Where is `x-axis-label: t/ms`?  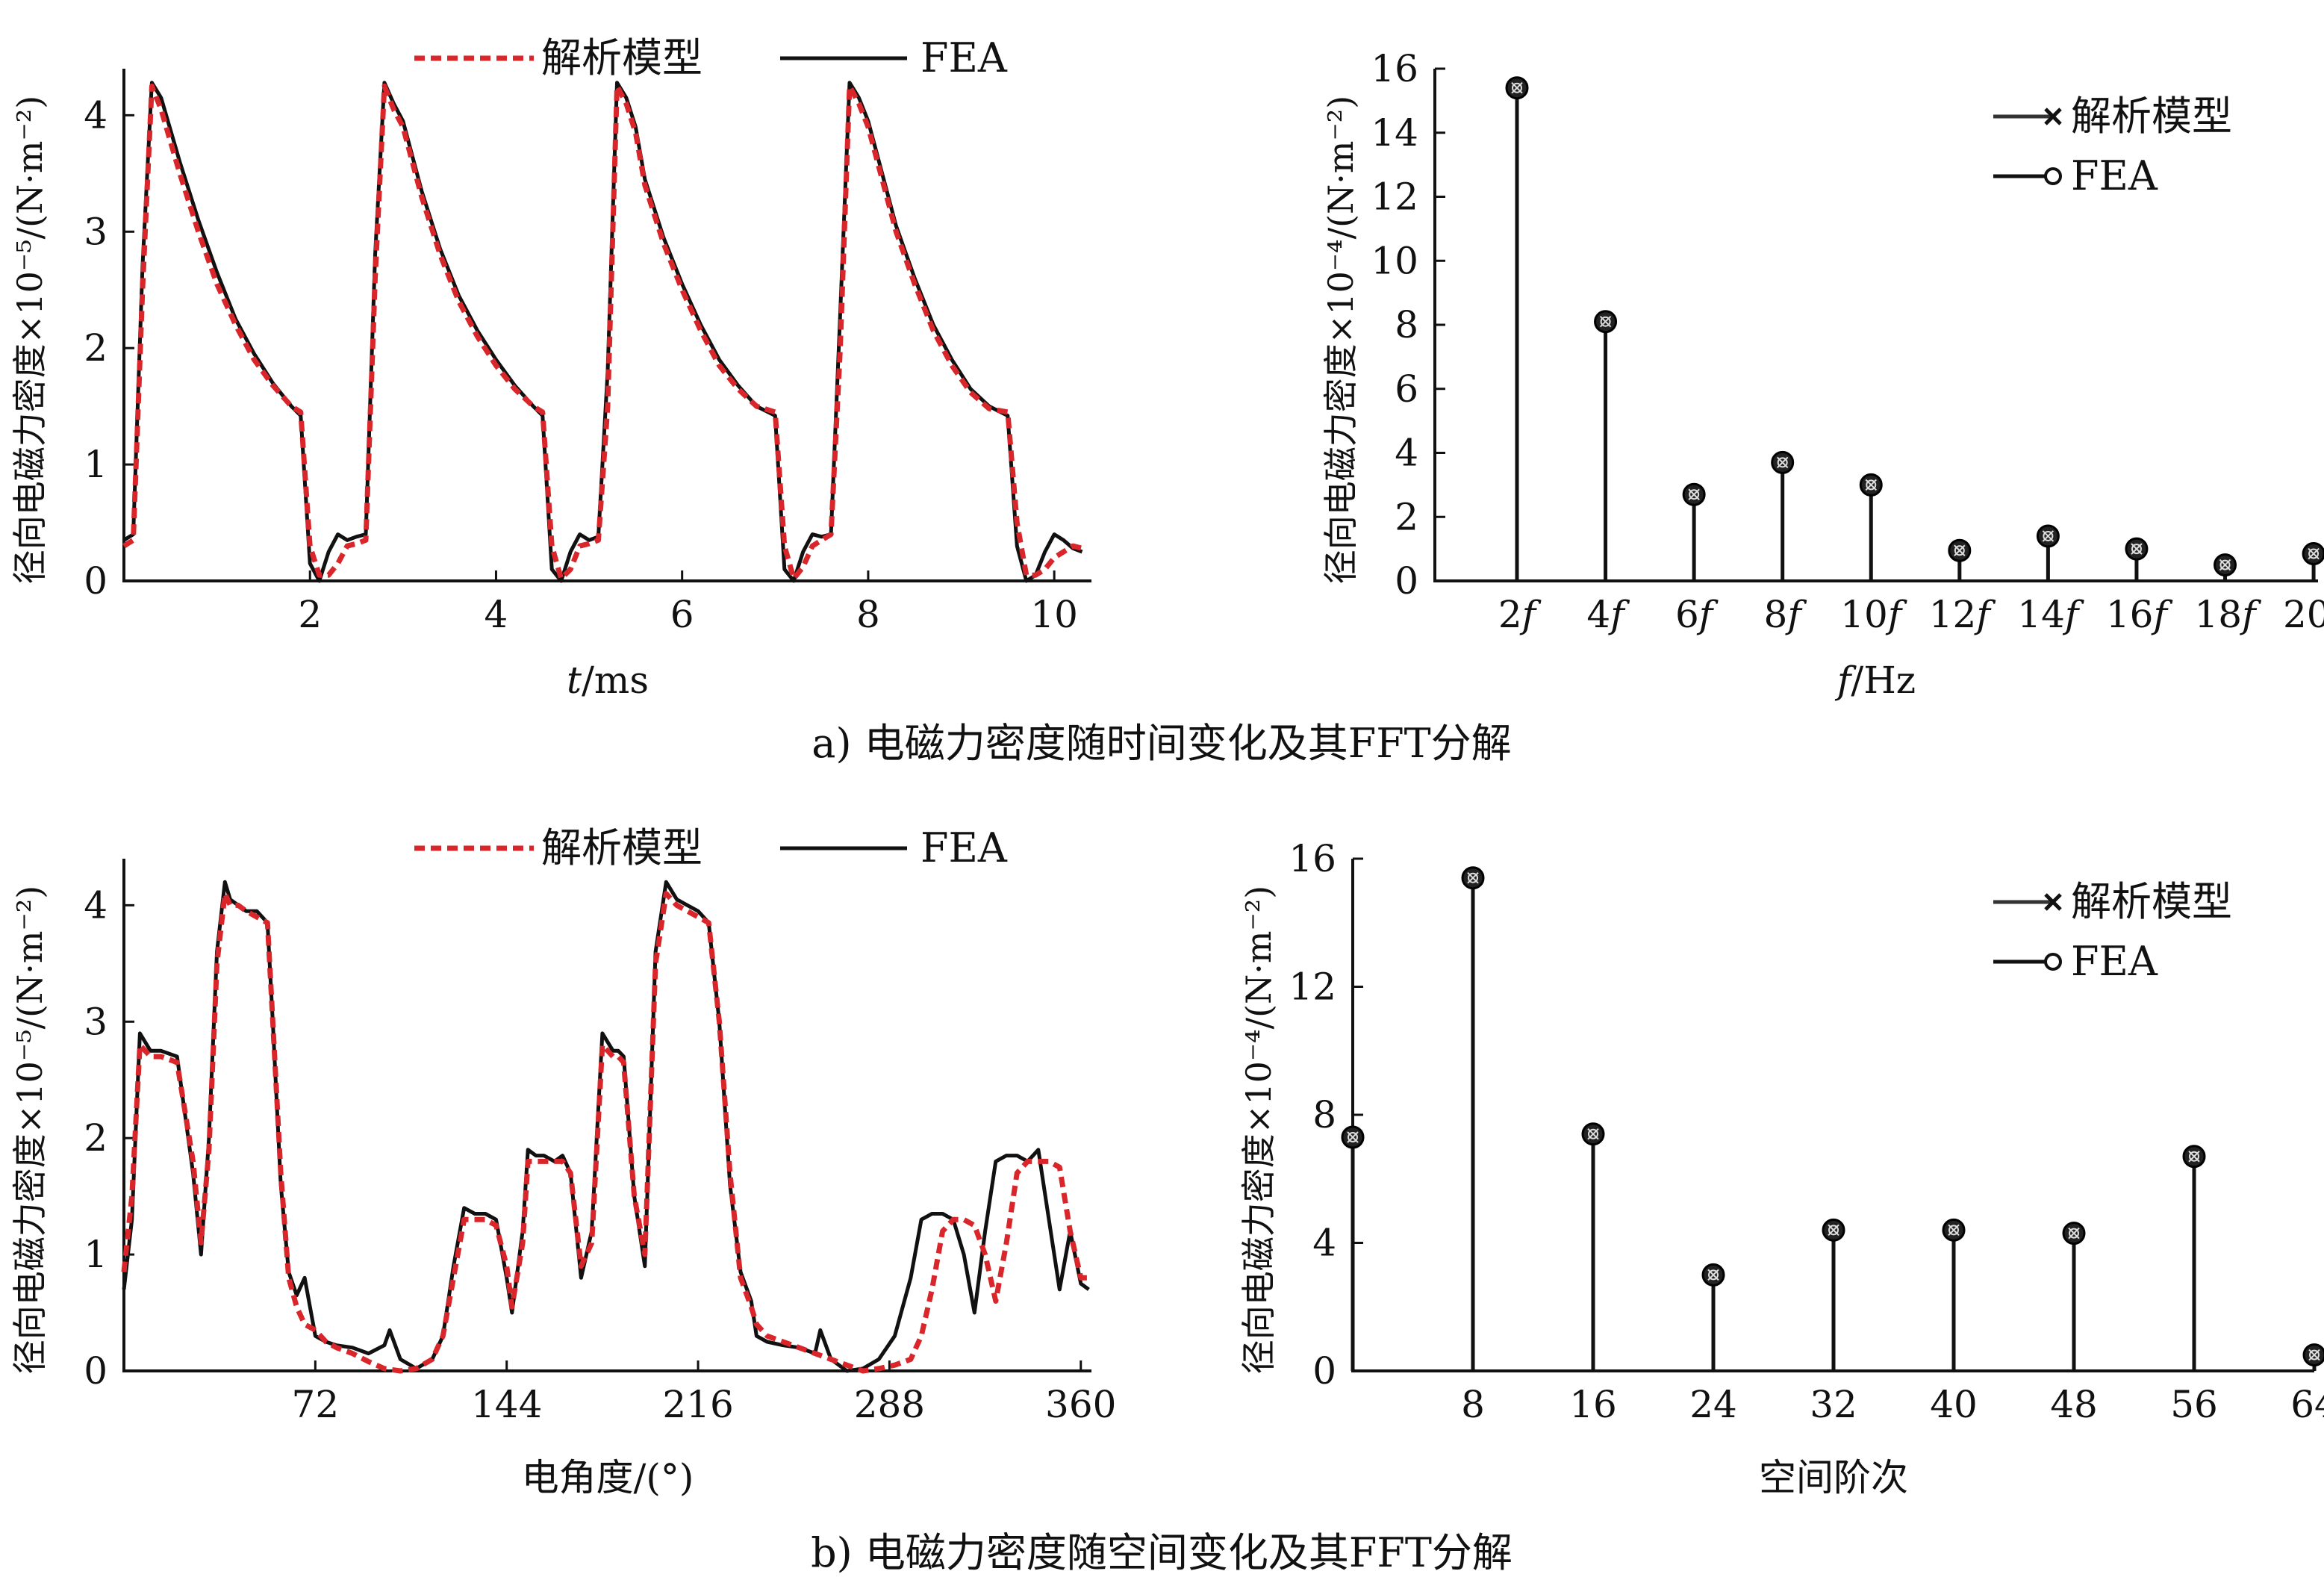
x-axis-label: t/ms is located at coordinates (608, 680).